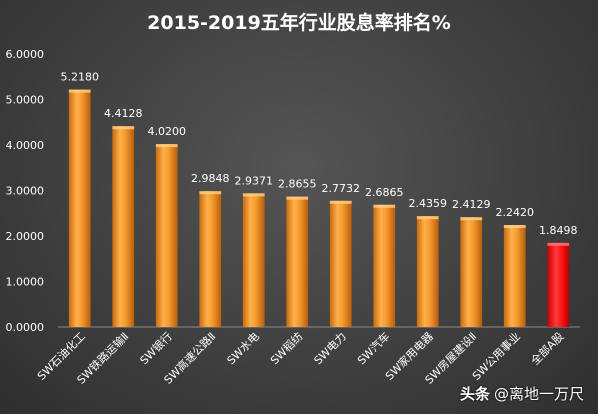 The width and height of the screenshot is (598, 414). What do you see at coordinates (341, 188) in the screenshot?
I see `data-label: 2.7732` at bounding box center [341, 188].